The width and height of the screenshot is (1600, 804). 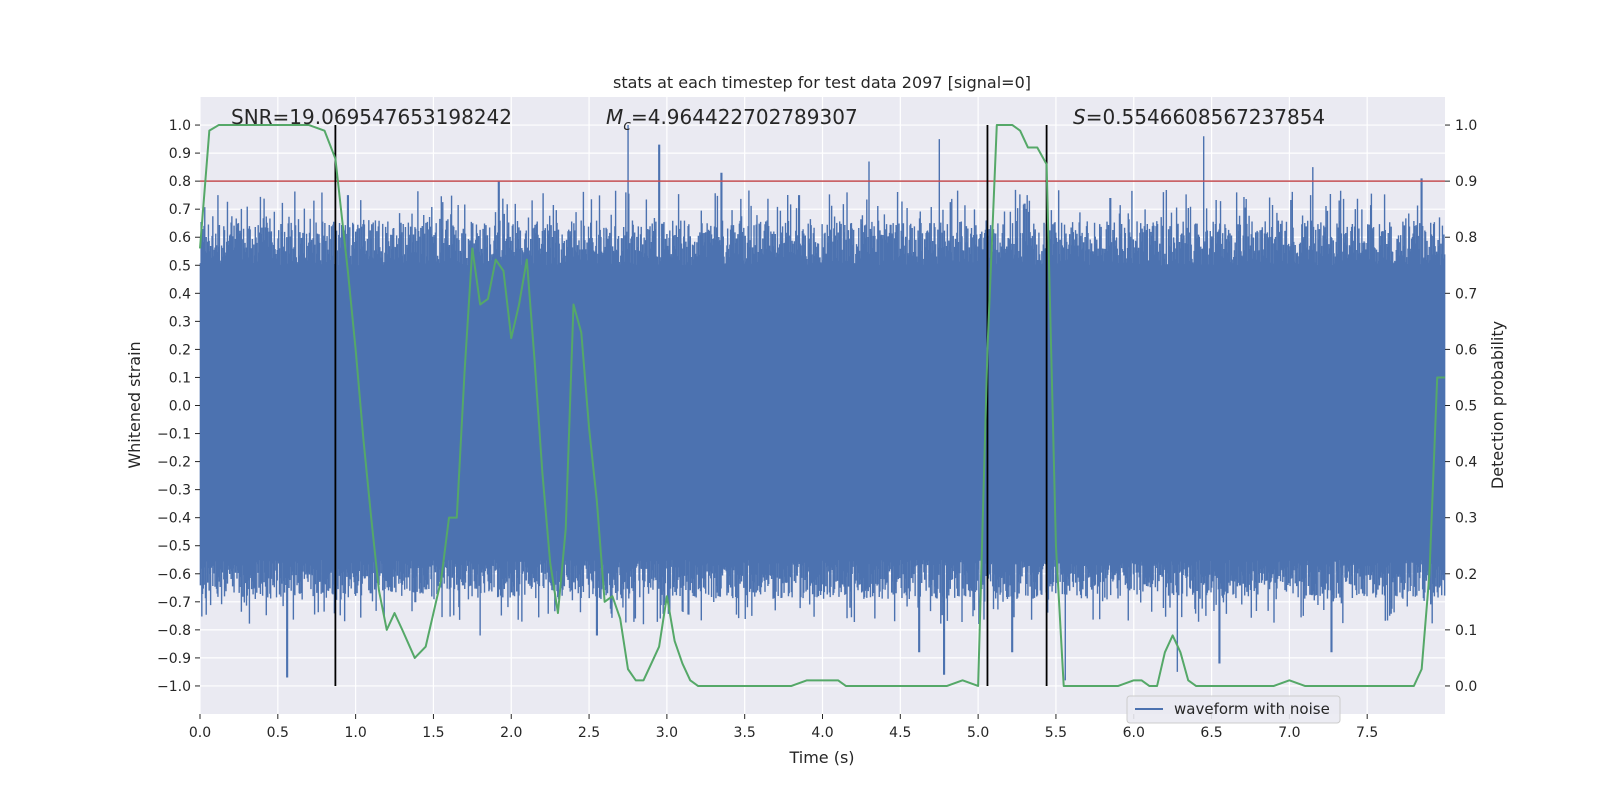 I want to click on chirp-mass-symbol: M, so click(x=614, y=117).